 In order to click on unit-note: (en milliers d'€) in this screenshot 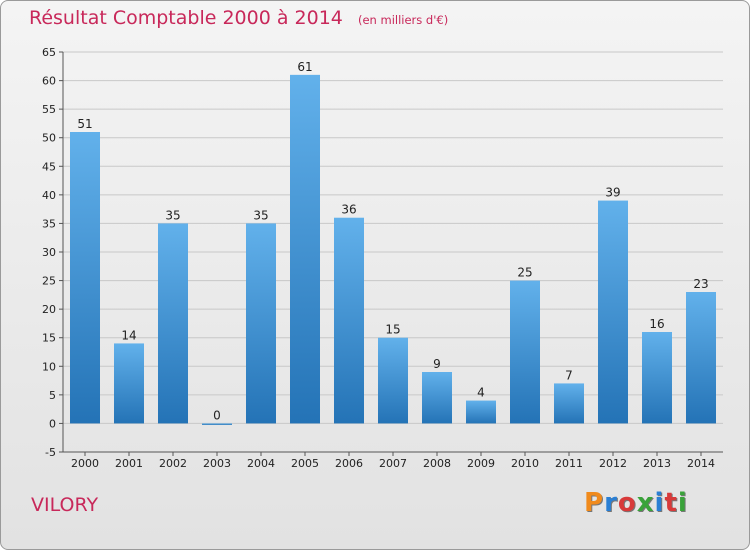, I will do `click(403, 20)`.